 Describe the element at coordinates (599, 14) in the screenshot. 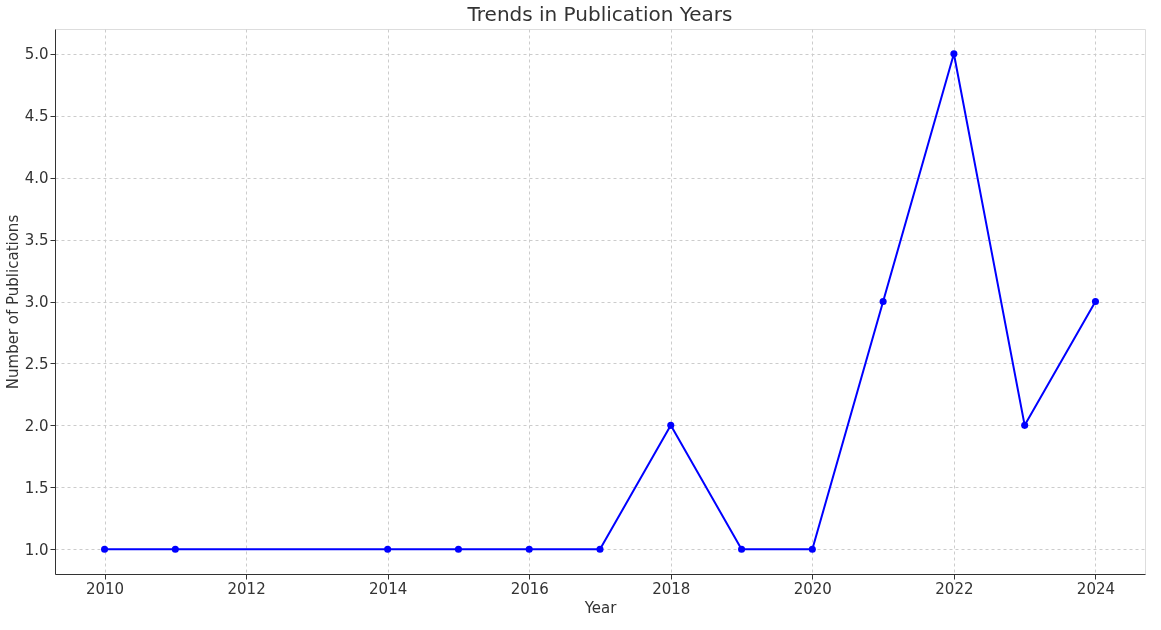

I see `chart-title: Trends in Publication Years` at that location.